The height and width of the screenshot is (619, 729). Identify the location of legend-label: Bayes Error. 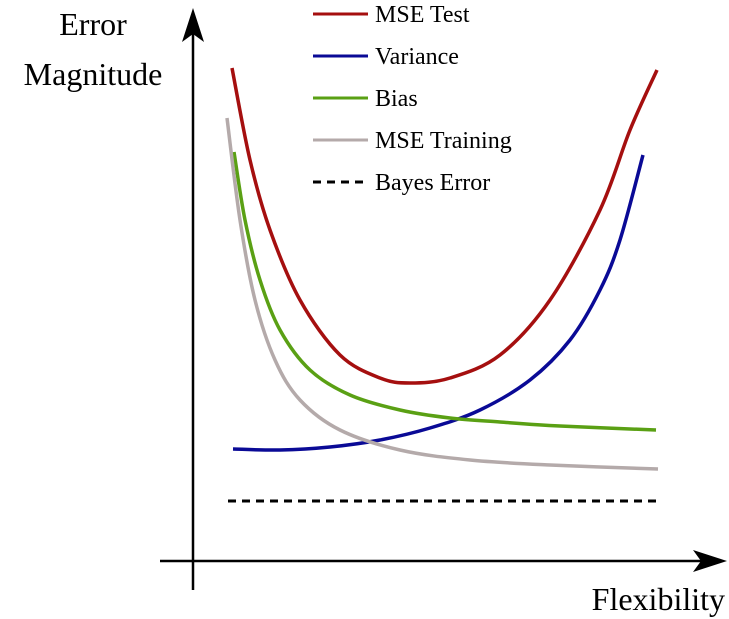
(432, 183).